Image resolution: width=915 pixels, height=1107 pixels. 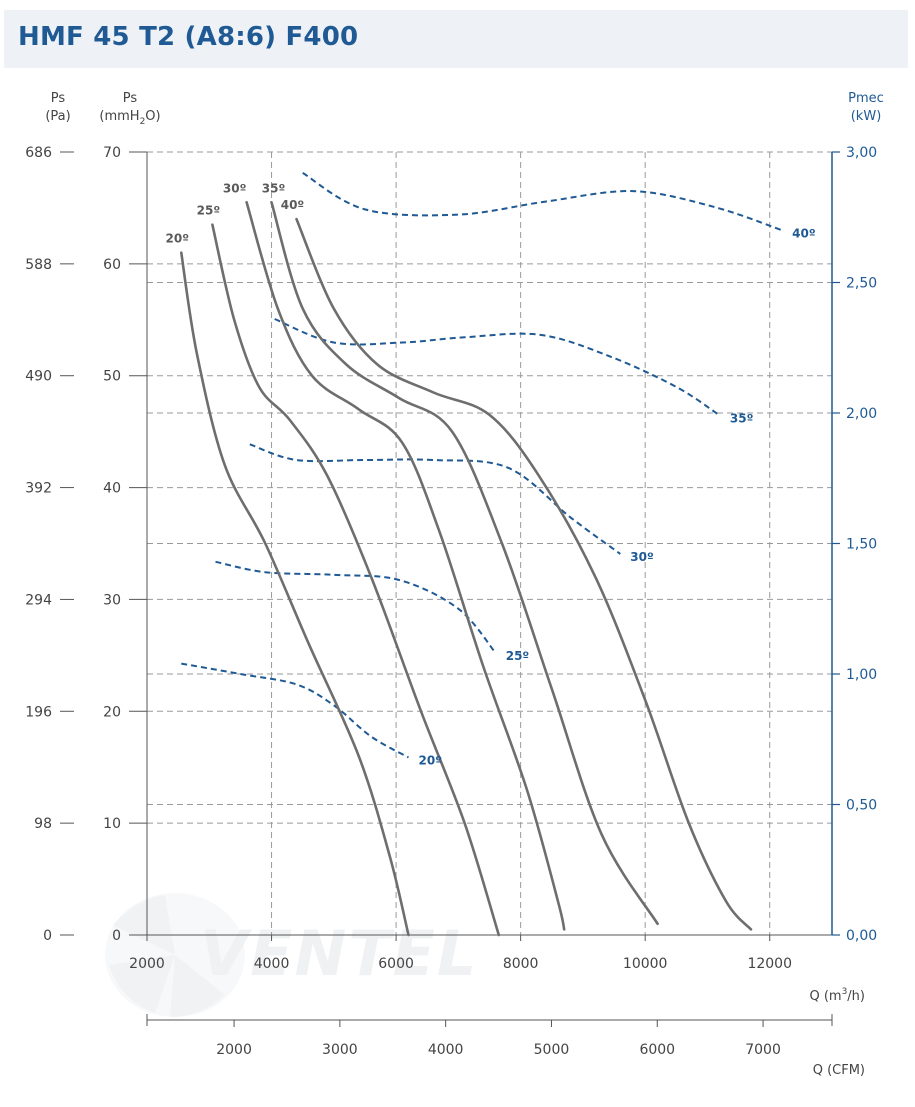 What do you see at coordinates (38, 600) in the screenshot?
I see `pa-tick-label: 294` at bounding box center [38, 600].